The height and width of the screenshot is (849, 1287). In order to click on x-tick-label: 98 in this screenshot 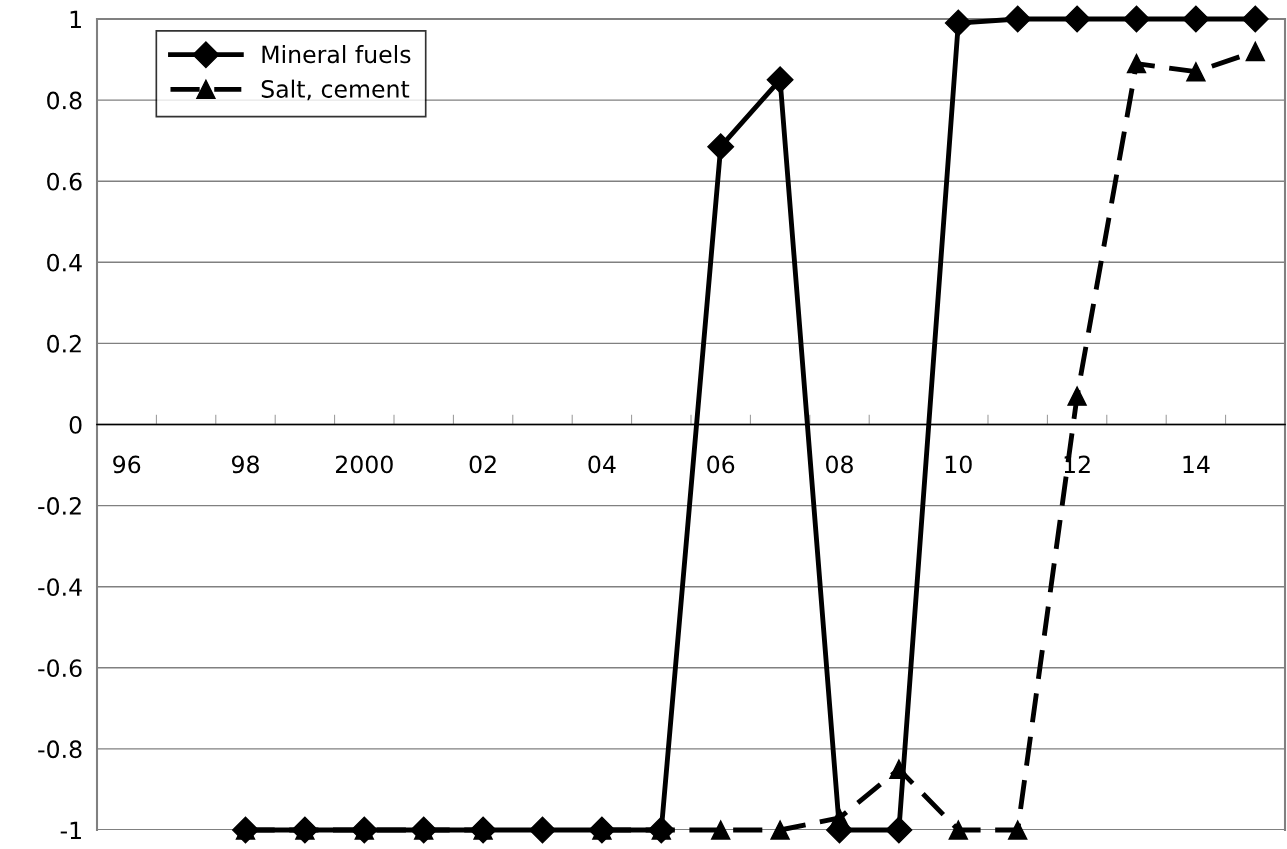, I will do `click(245, 464)`.